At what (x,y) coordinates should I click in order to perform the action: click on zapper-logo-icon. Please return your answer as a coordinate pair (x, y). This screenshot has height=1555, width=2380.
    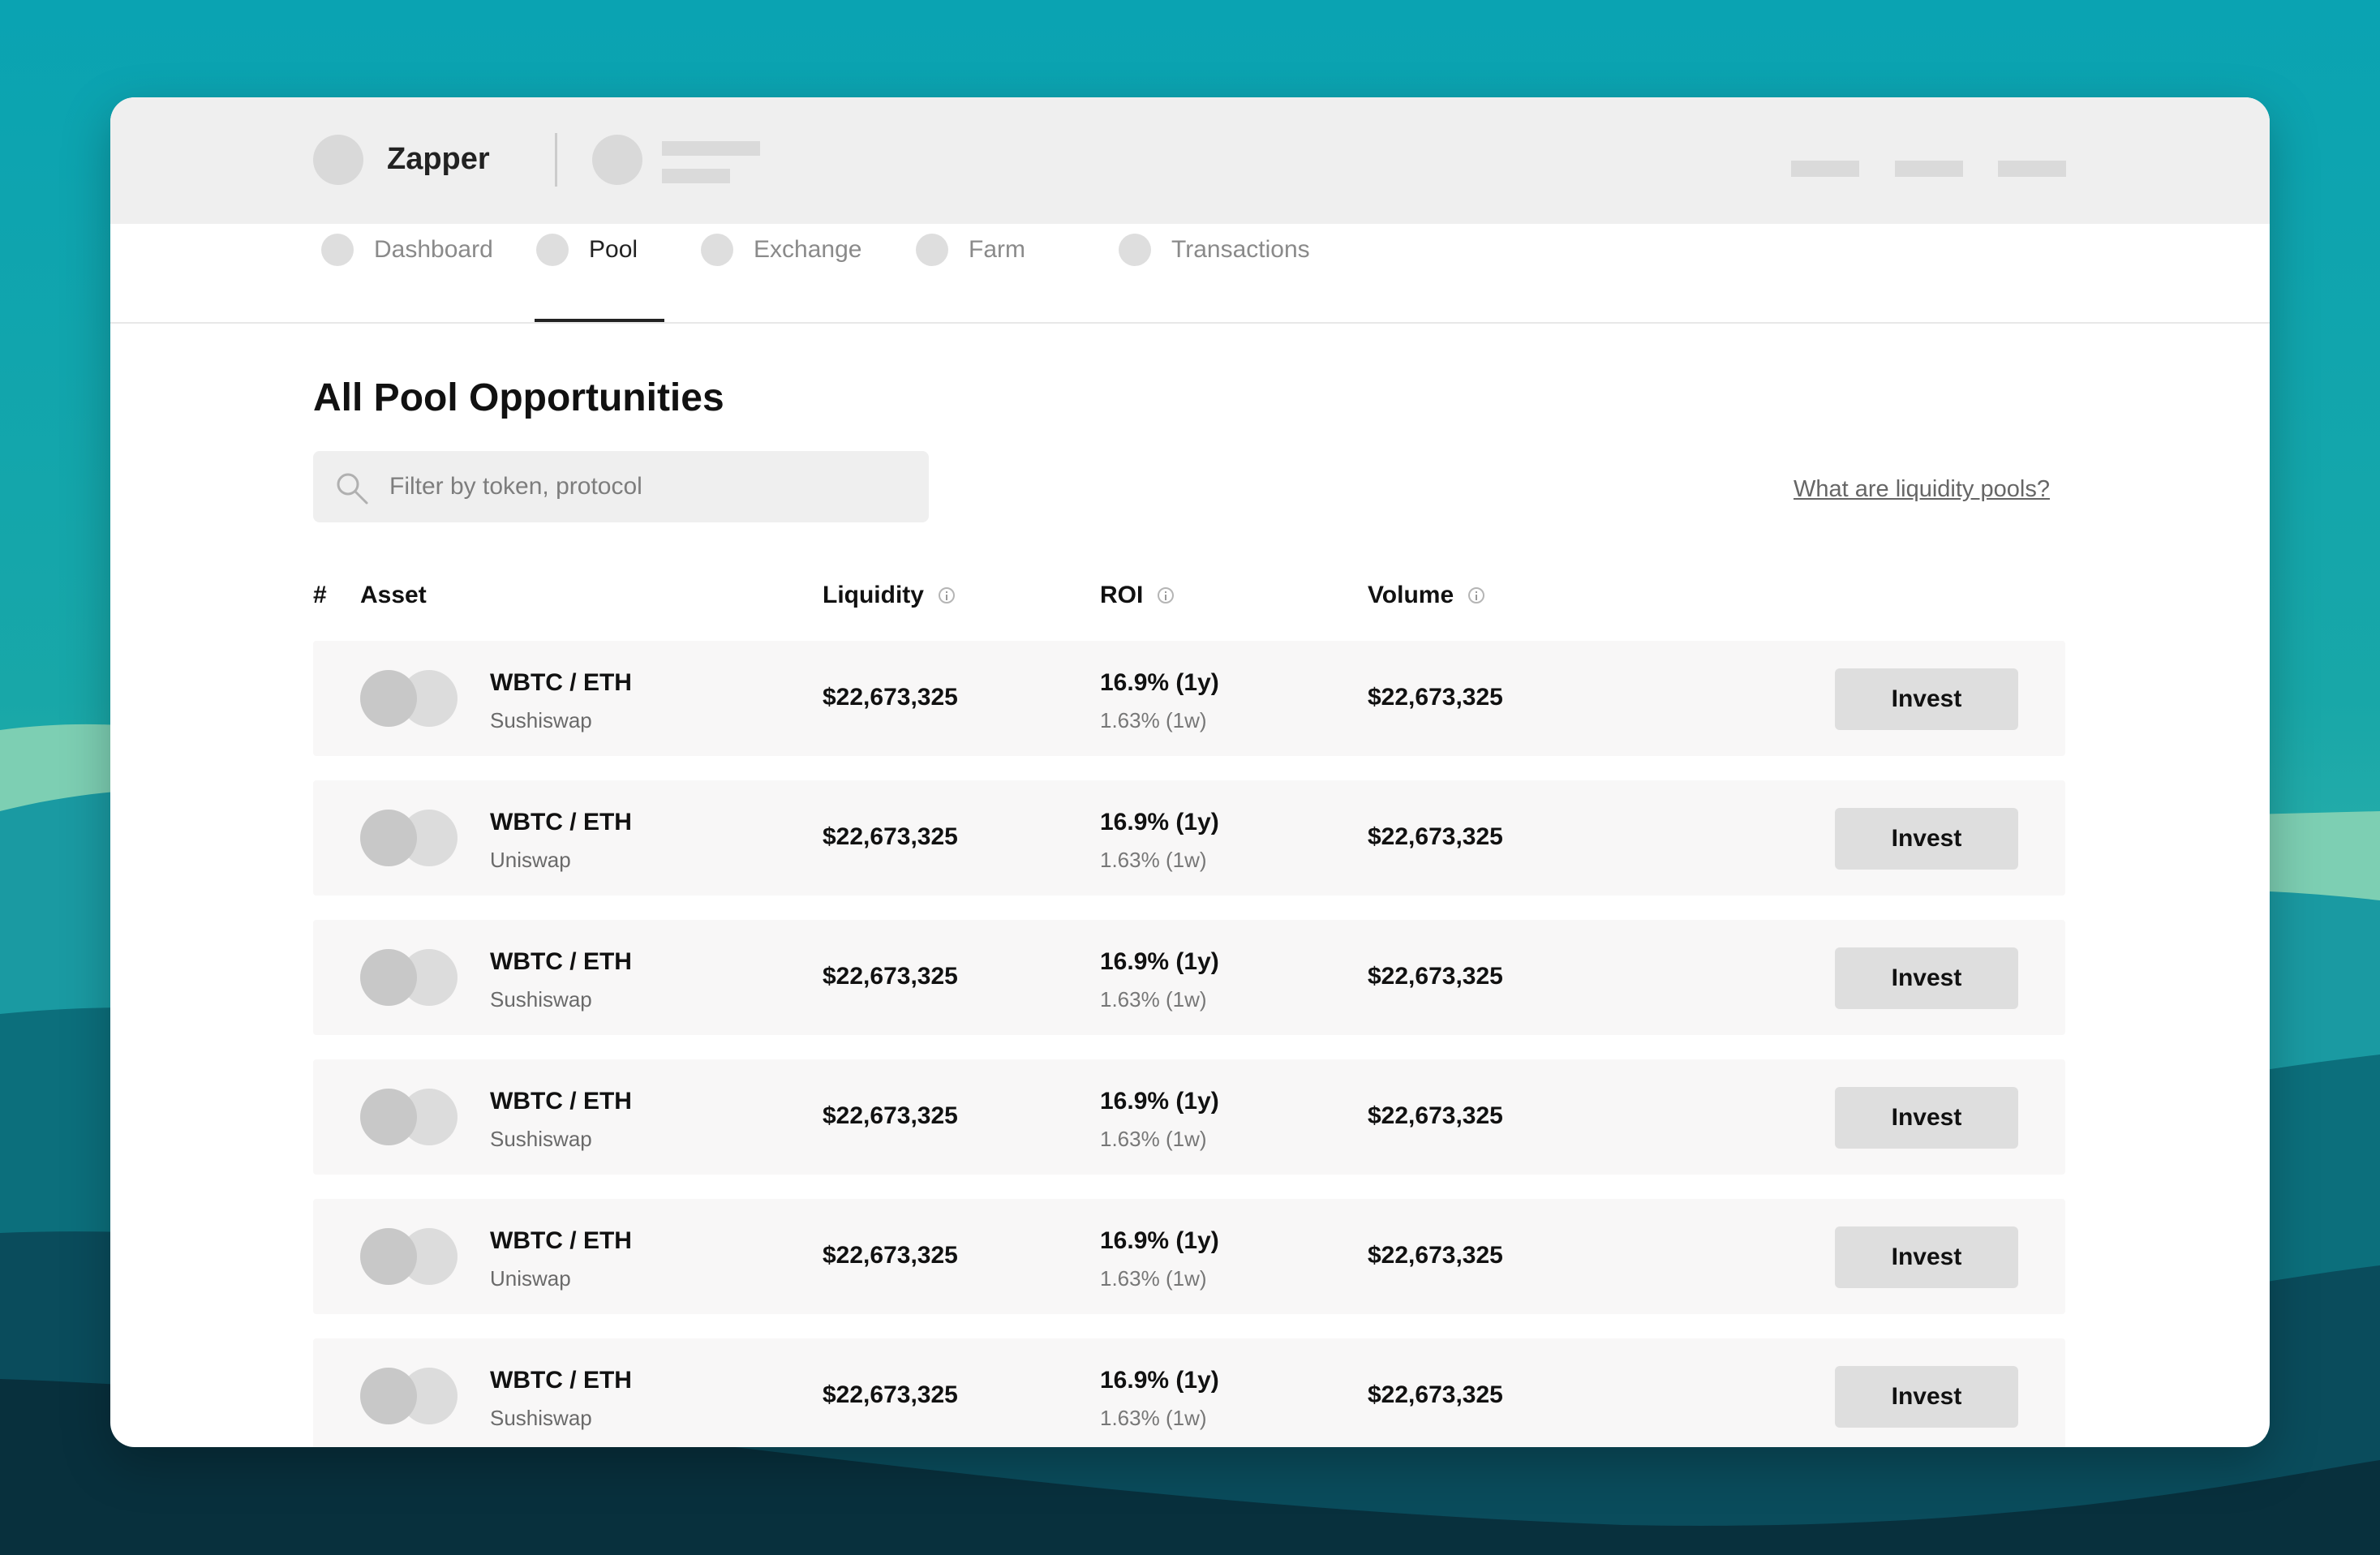
    Looking at the image, I should click on (338, 160).